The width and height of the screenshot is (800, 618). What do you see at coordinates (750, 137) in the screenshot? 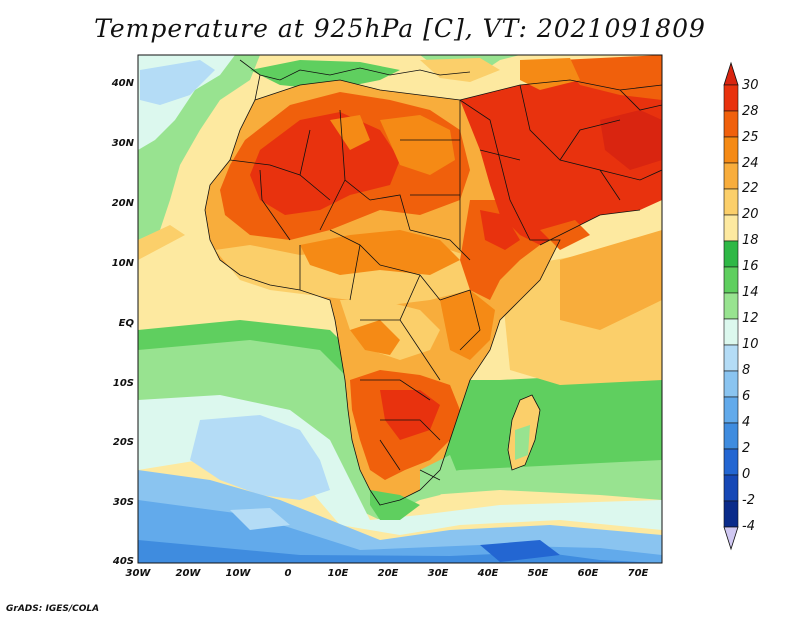
I see `colorbar-label: 25` at bounding box center [750, 137].